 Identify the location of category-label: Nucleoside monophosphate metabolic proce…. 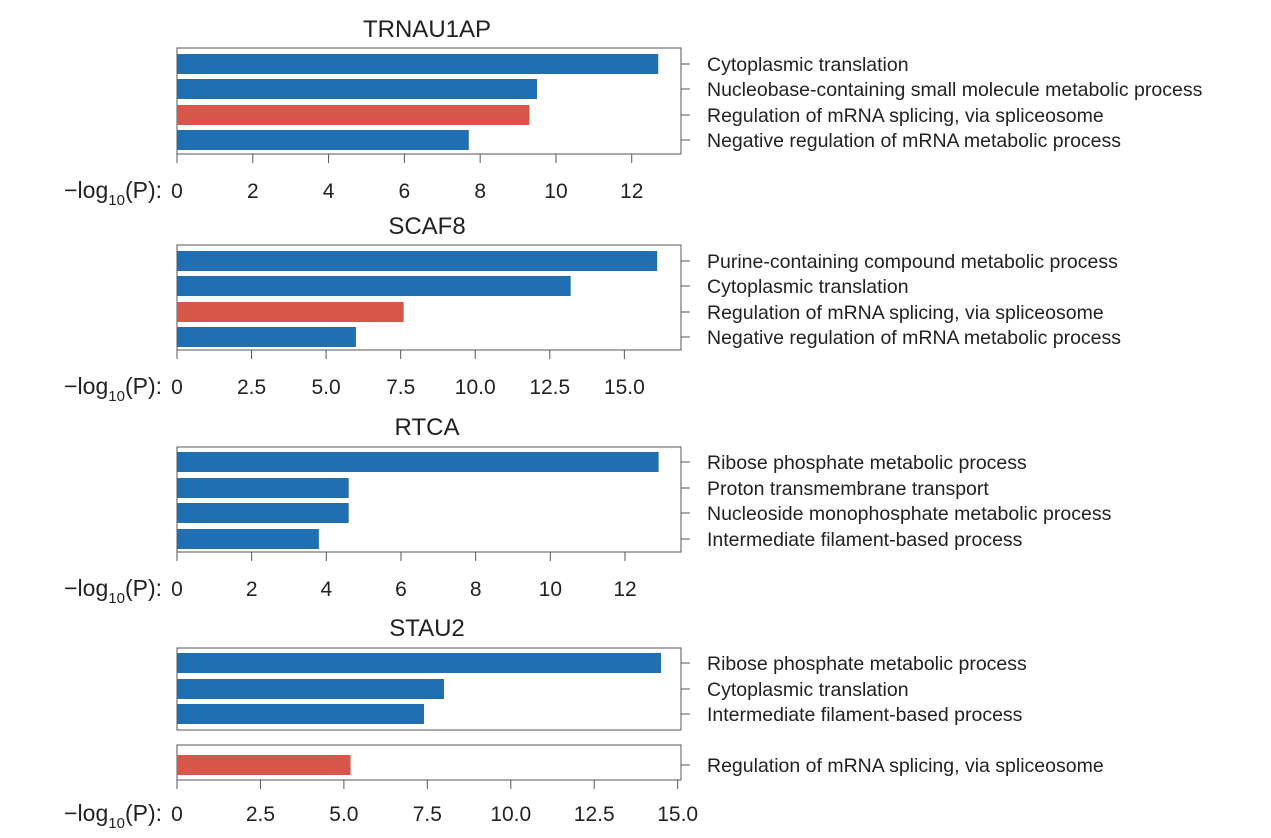
(909, 514).